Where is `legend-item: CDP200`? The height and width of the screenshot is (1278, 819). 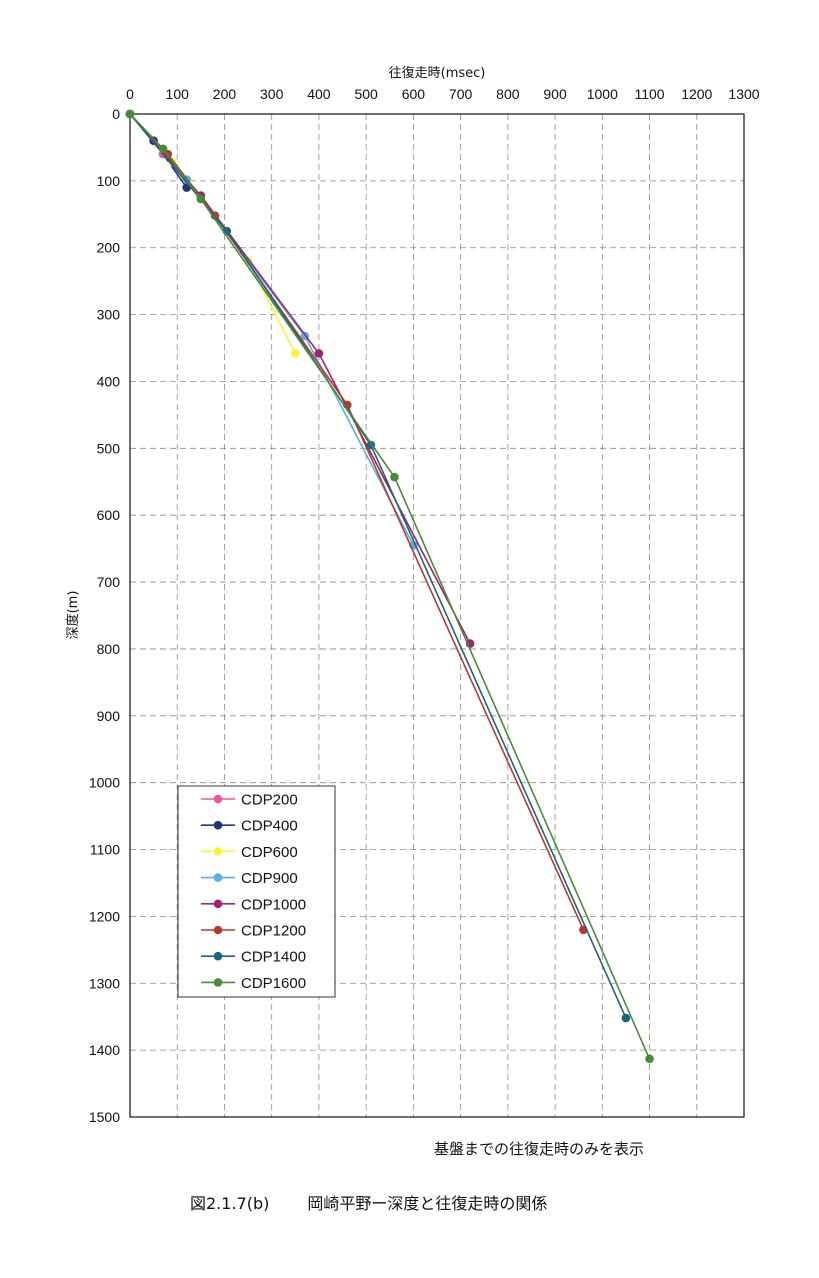 legend-item: CDP200 is located at coordinates (249, 800).